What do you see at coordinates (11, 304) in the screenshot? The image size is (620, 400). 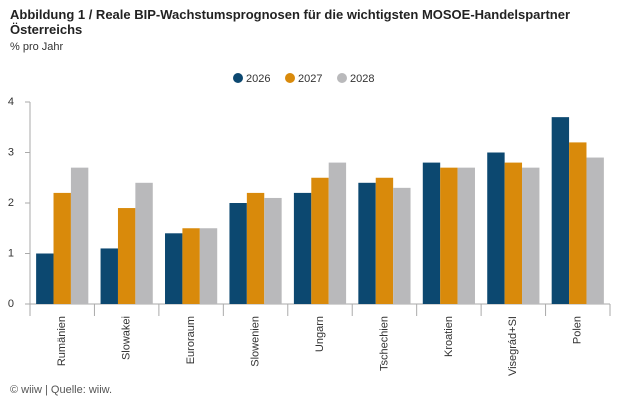 I see `y-tick-label: 0` at bounding box center [11, 304].